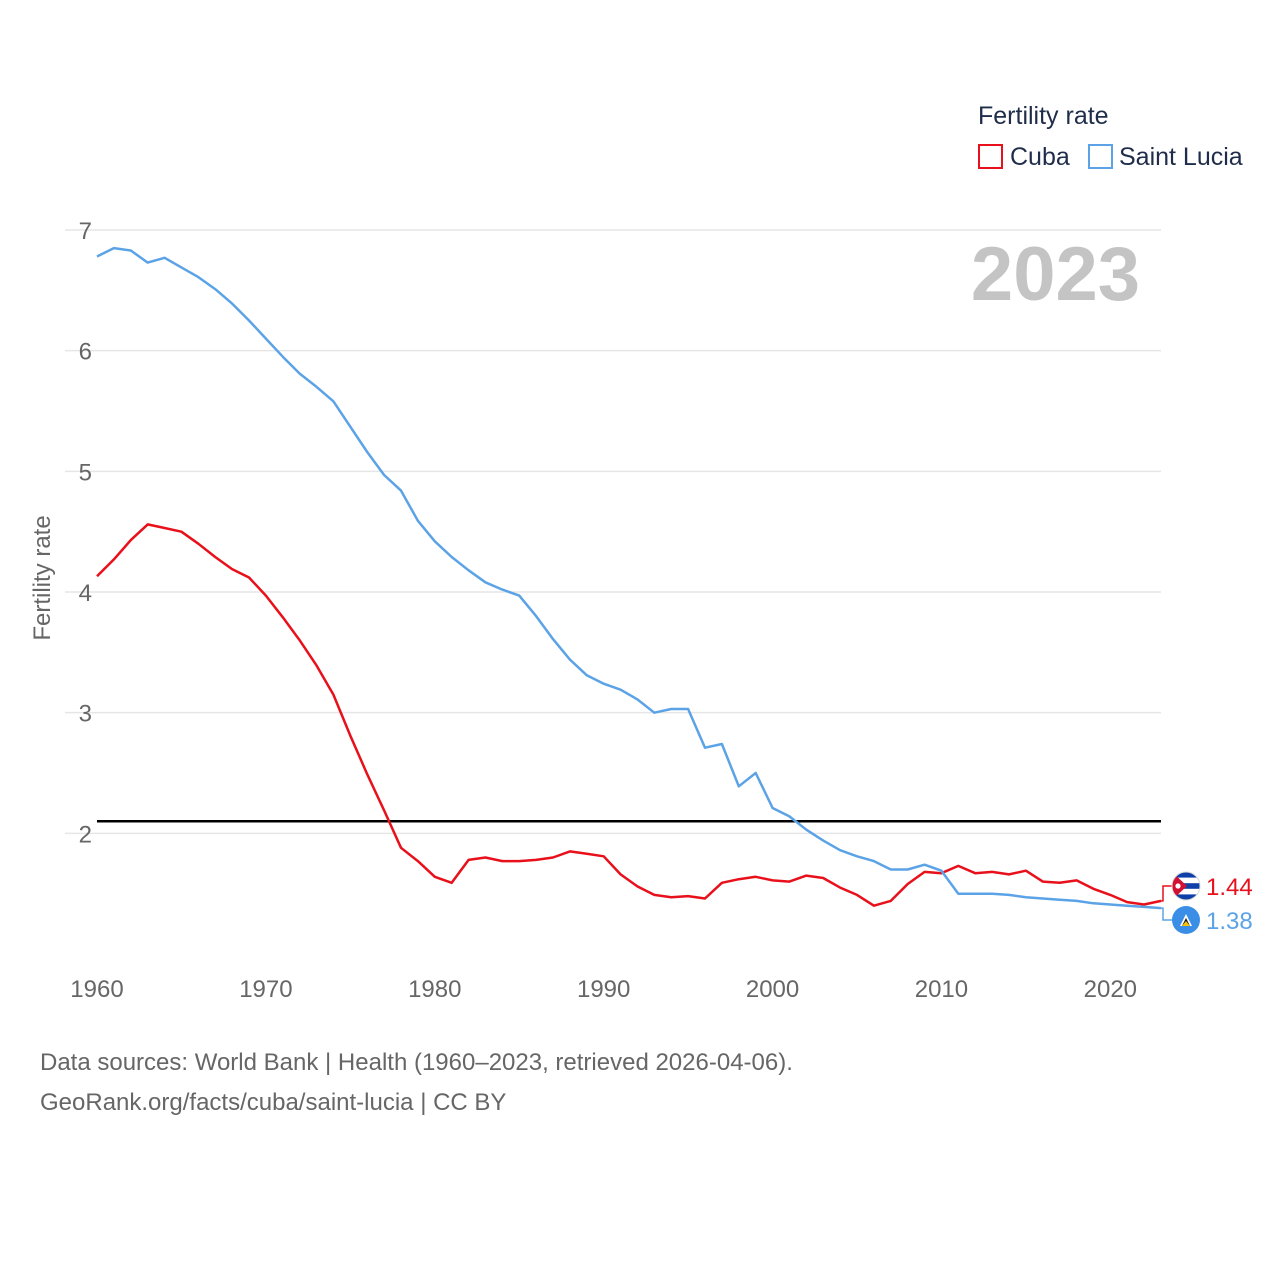  Describe the element at coordinates (1167, 893) in the screenshot. I see `leader-line-cuba` at that location.